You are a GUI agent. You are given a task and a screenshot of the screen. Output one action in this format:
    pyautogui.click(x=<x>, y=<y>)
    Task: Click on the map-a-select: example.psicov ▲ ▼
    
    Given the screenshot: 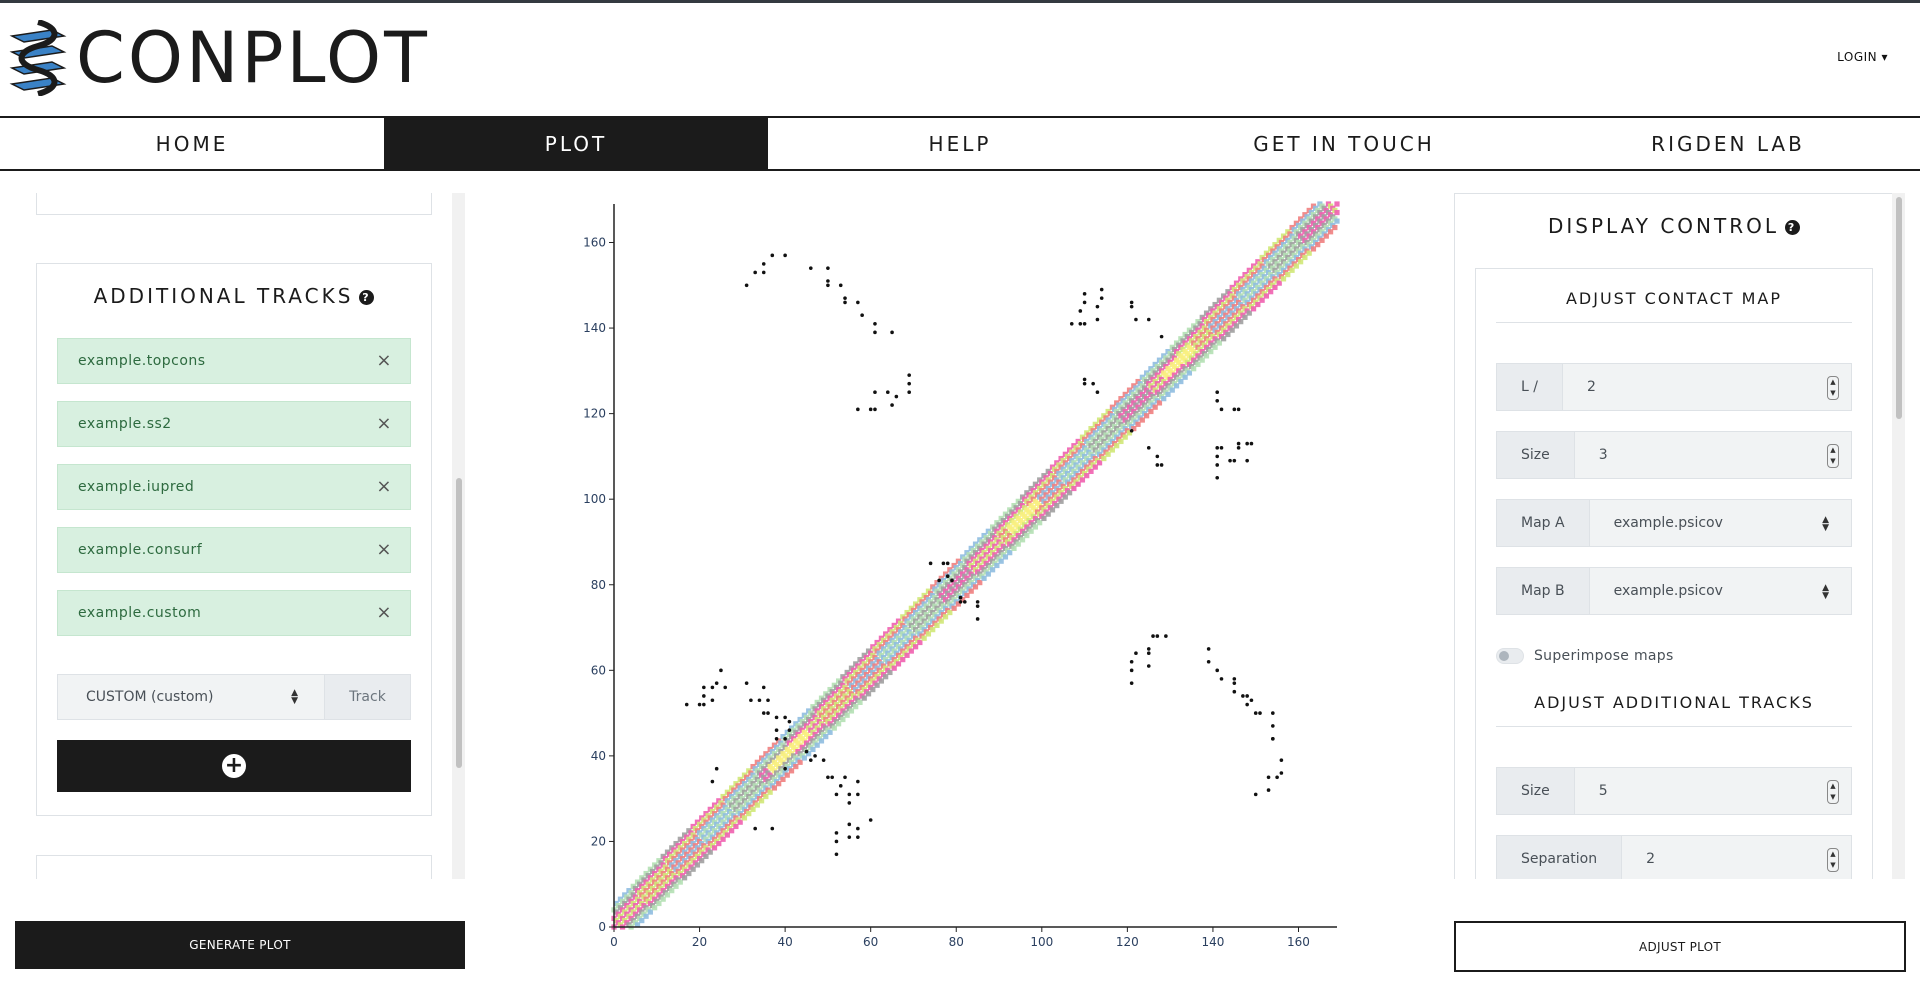 What is the action you would take?
    pyautogui.click(x=1720, y=523)
    